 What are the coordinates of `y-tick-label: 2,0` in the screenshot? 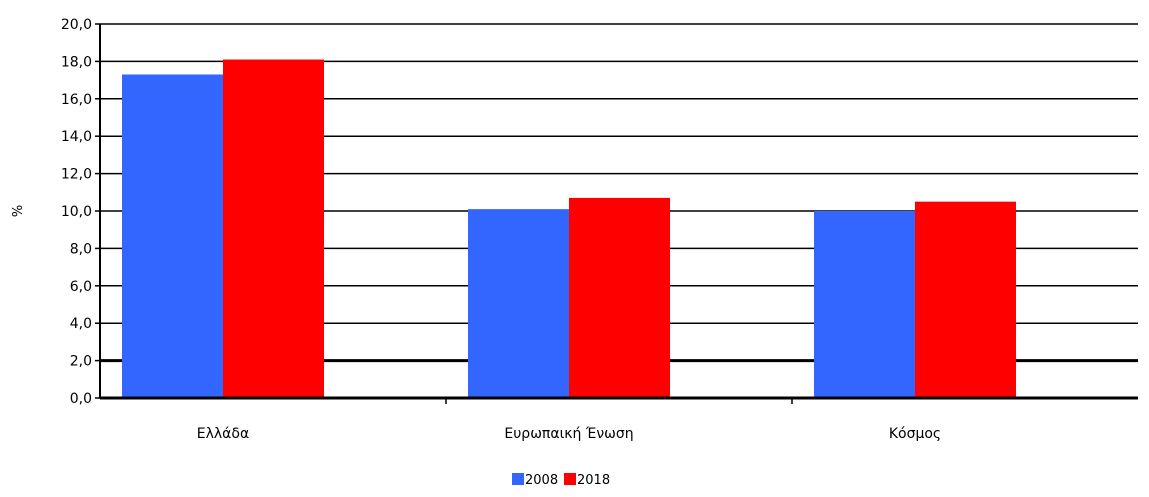 It's located at (81, 362).